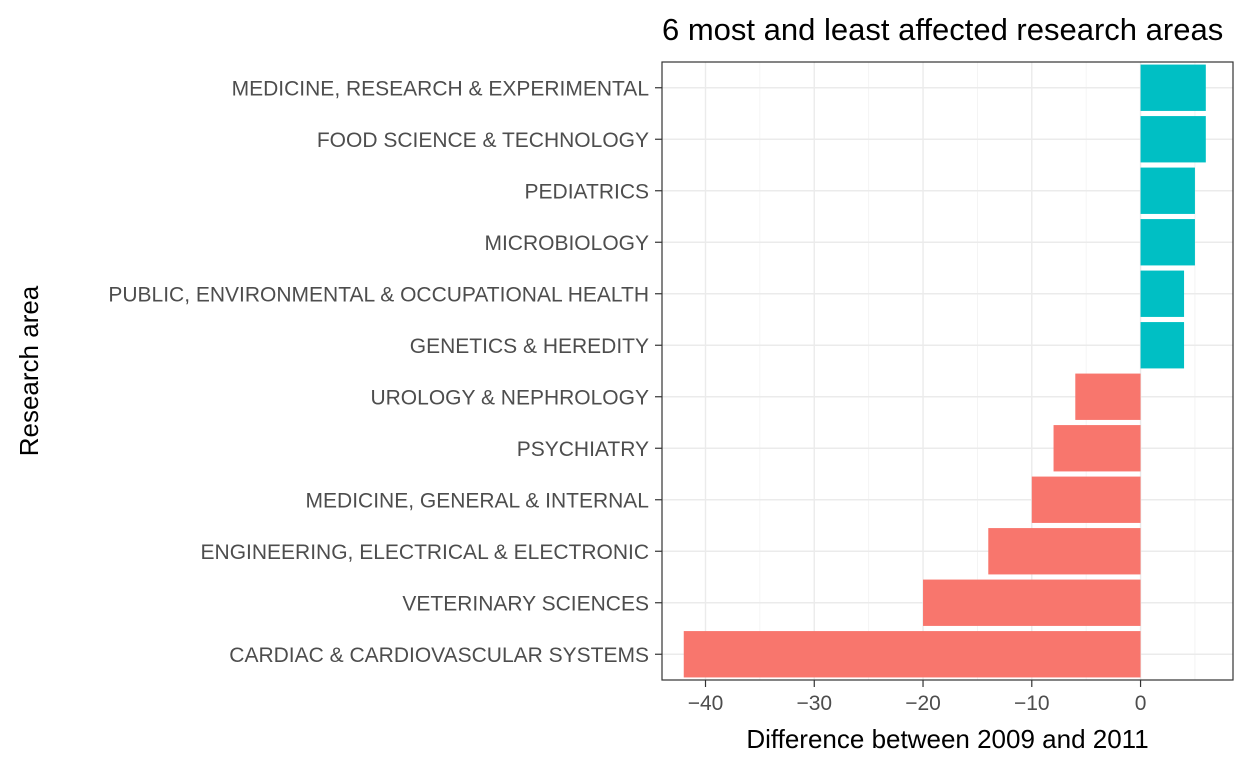 This screenshot has width=1248, height=768. Describe the element at coordinates (525, 603) in the screenshot. I see `y-tick-label: VETERINARY SCIENCES` at that location.